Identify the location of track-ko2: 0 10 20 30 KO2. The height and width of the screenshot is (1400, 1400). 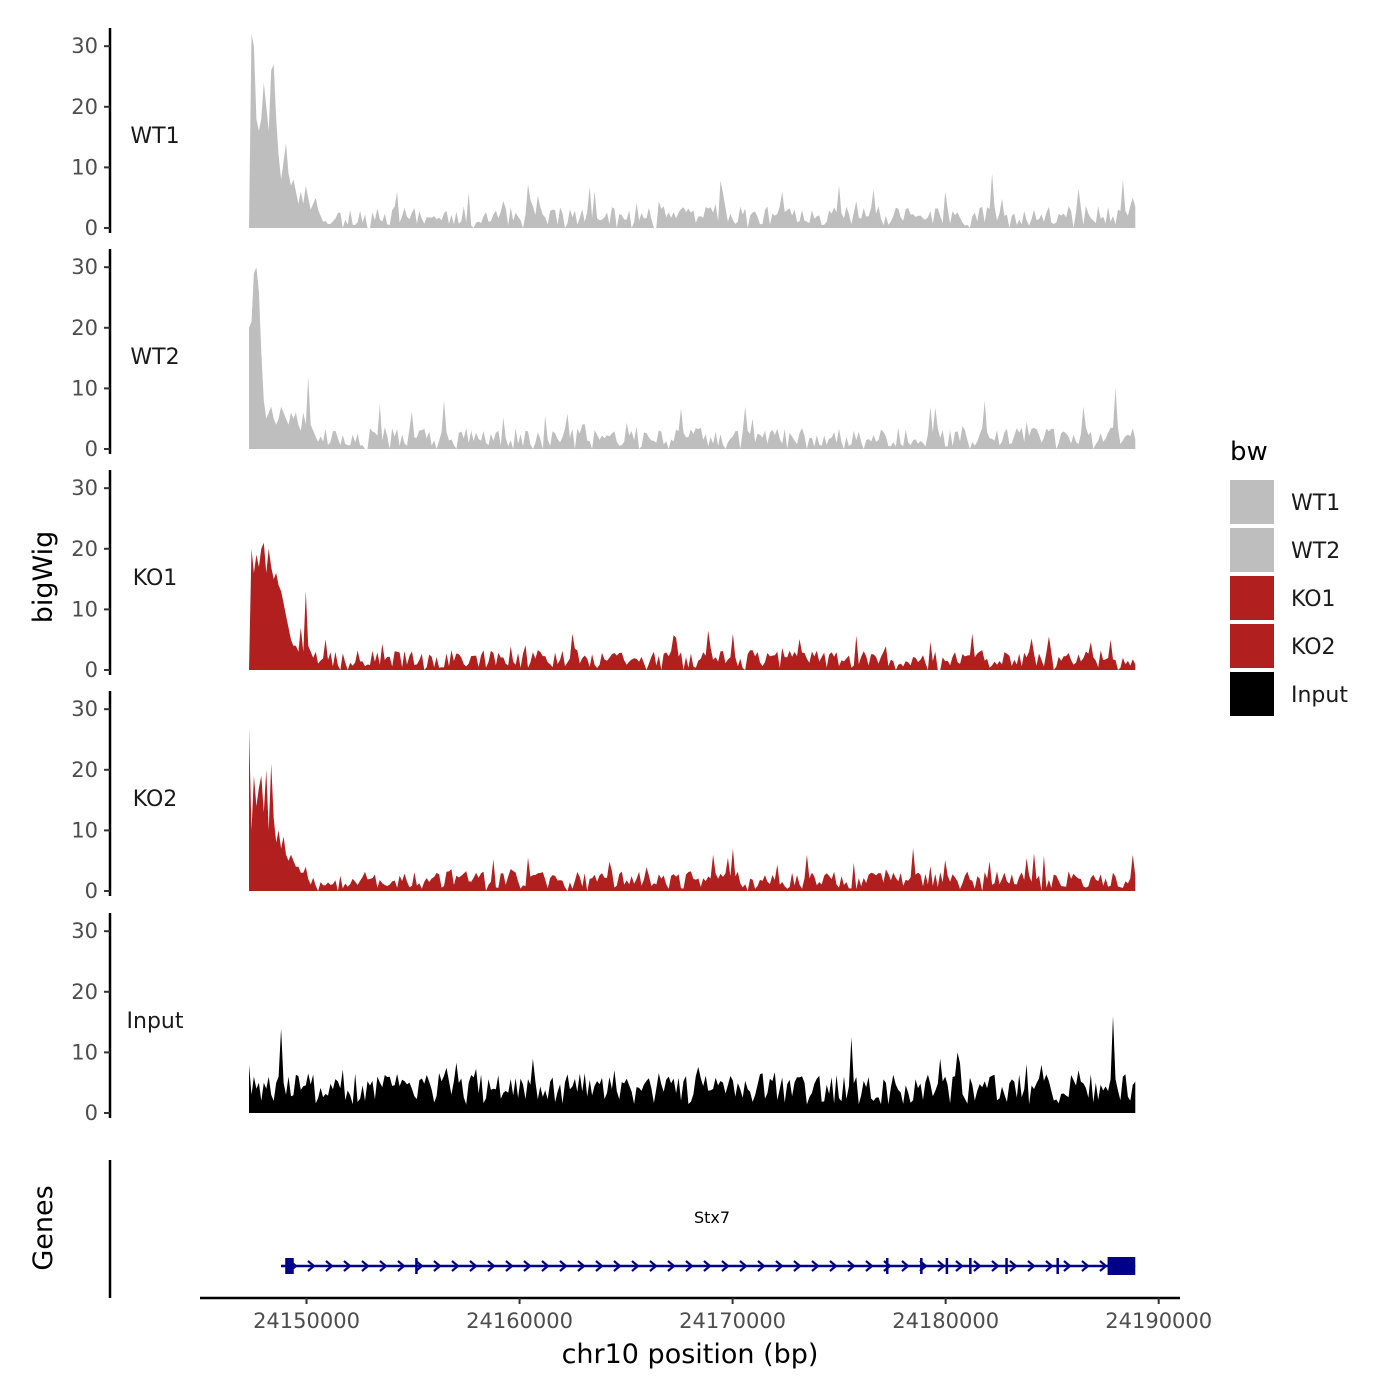
(603, 797).